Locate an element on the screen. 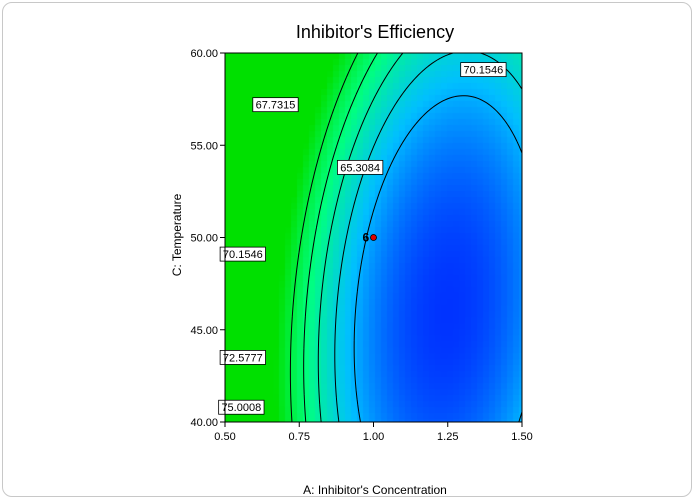 The width and height of the screenshot is (696, 501). y-tick-label: 45.00 is located at coordinates (204, 331).